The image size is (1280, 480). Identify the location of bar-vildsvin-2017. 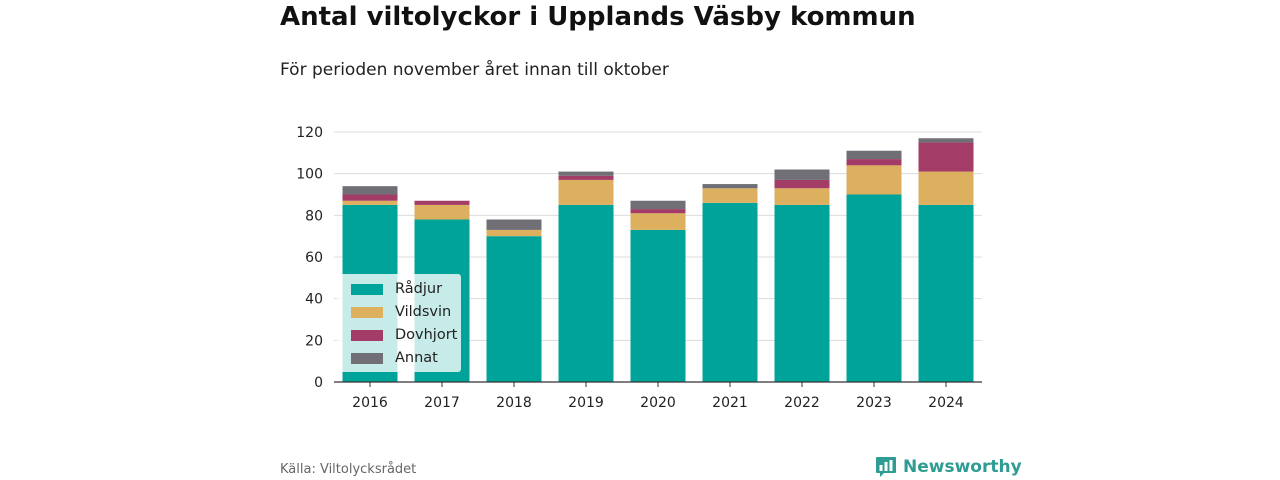
(442, 212).